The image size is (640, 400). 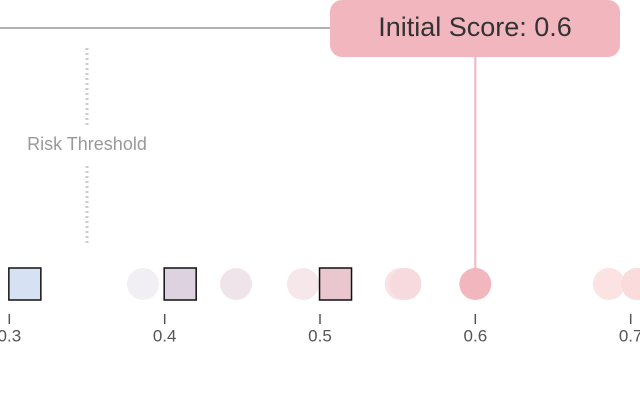 I want to click on initial-score-dot, so click(x=475, y=284).